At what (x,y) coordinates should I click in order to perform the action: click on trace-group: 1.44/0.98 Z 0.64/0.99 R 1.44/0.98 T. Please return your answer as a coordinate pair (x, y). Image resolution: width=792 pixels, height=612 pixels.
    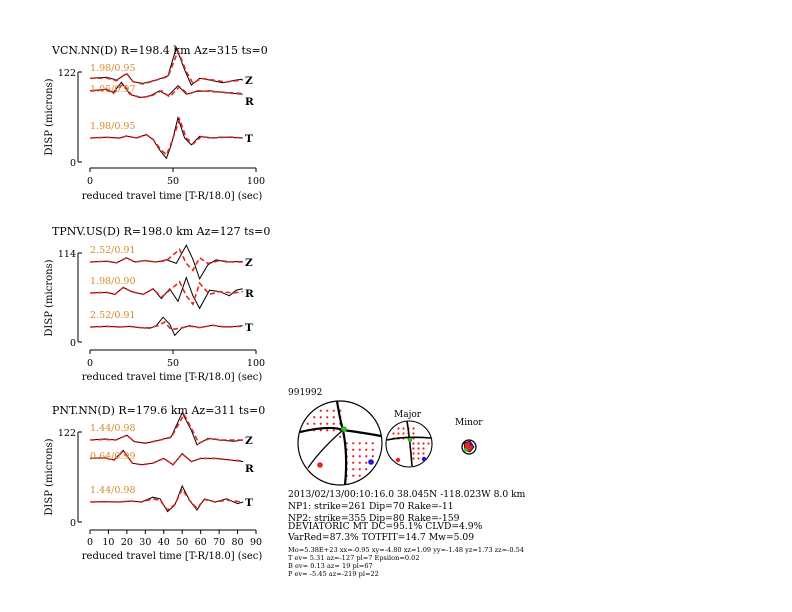
    Looking at the image, I should click on (171, 462).